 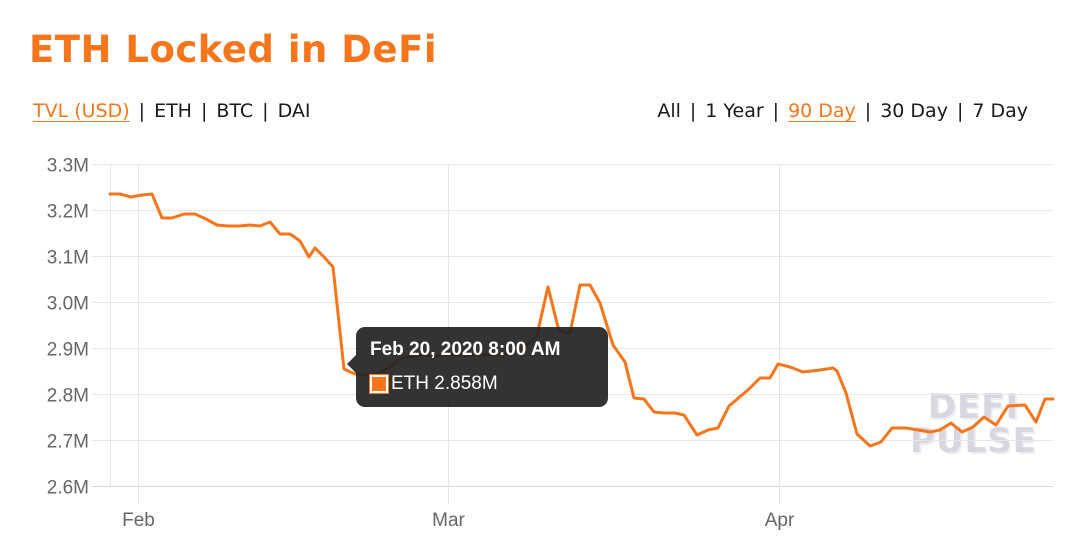 I want to click on y-axis: 2.6M 2.7M 2.8M 2.9M 3.0M 3.1M 3.2M 3.3M, so click(x=68, y=327).